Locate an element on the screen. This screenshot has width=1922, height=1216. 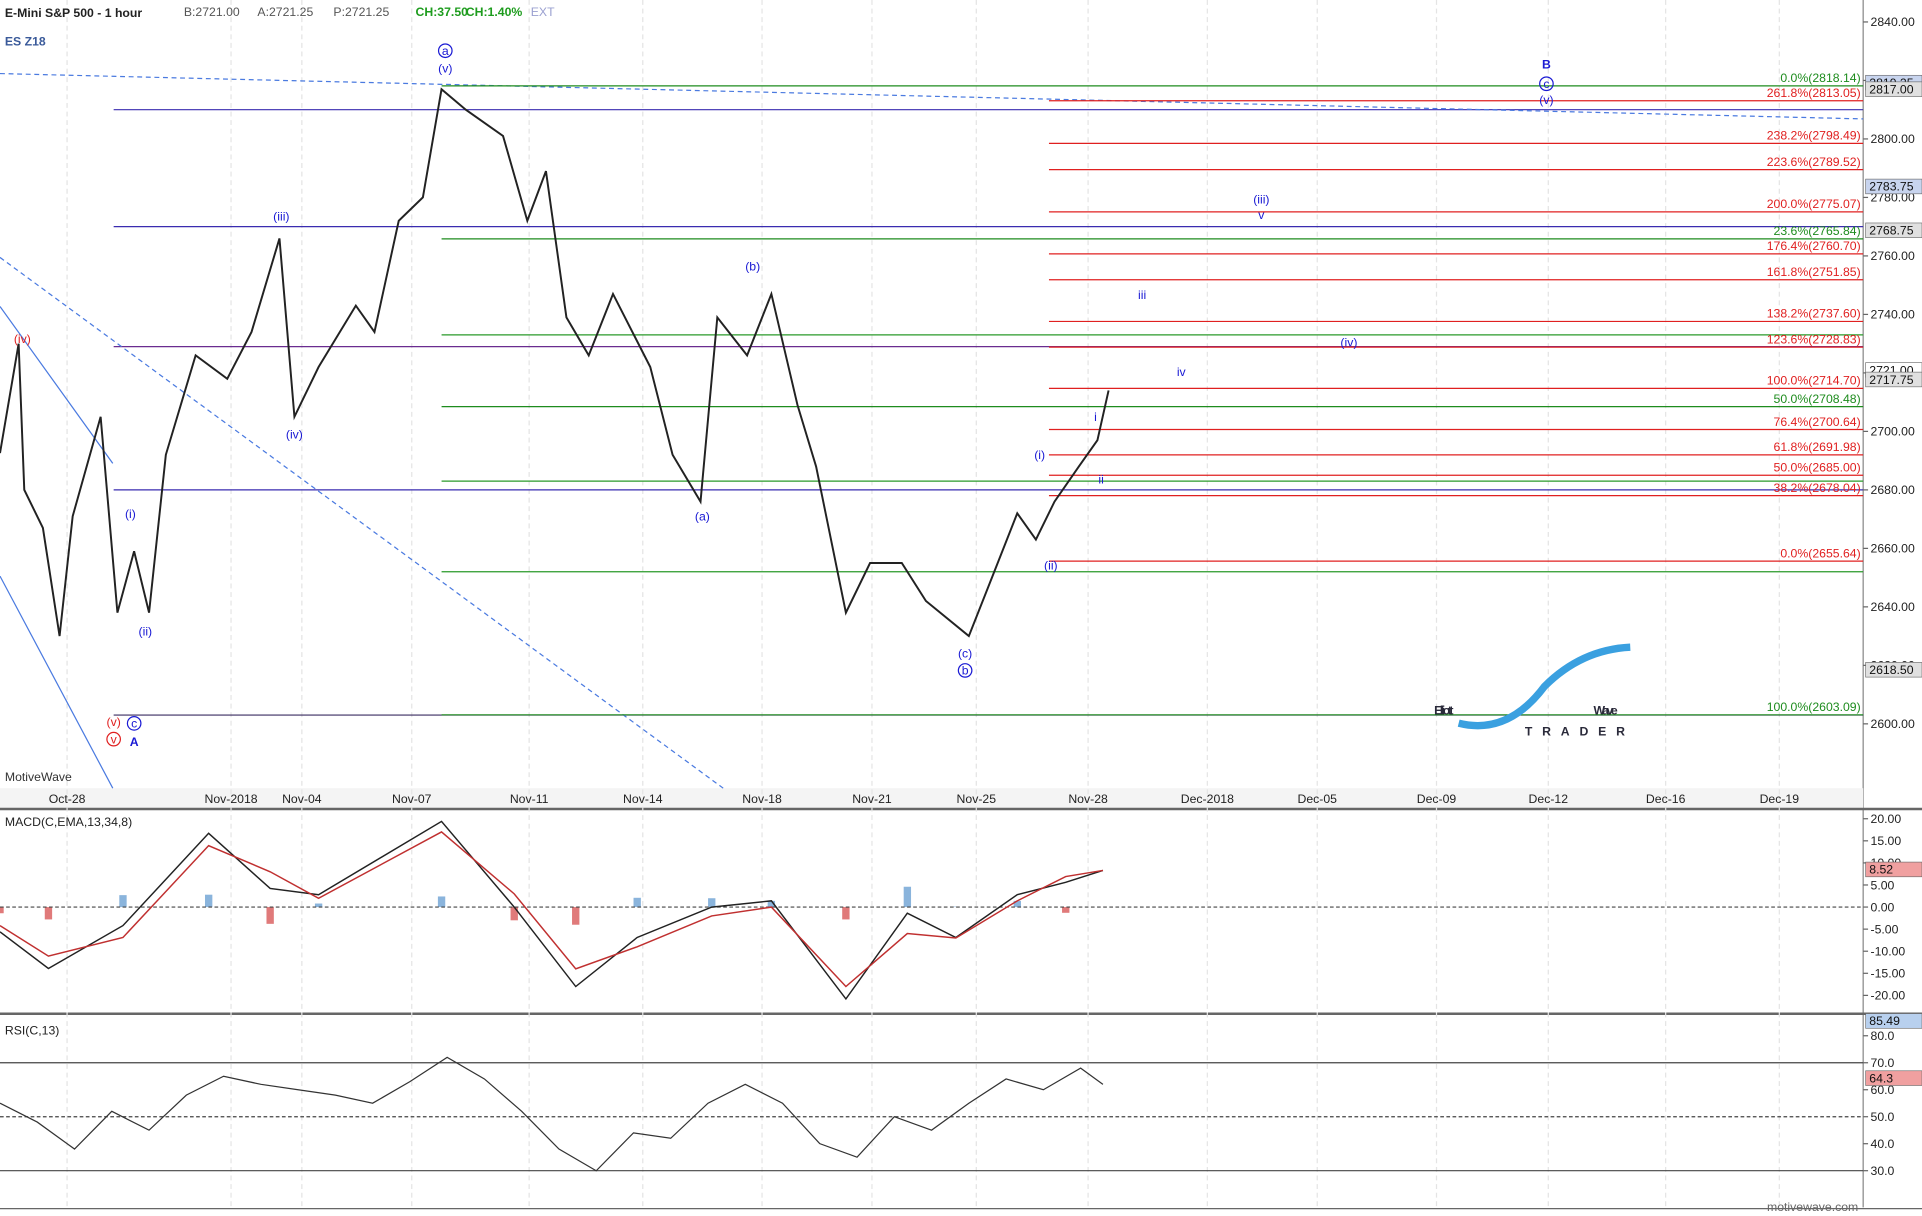
logo-word: Elliott is located at coordinates (1443, 711).